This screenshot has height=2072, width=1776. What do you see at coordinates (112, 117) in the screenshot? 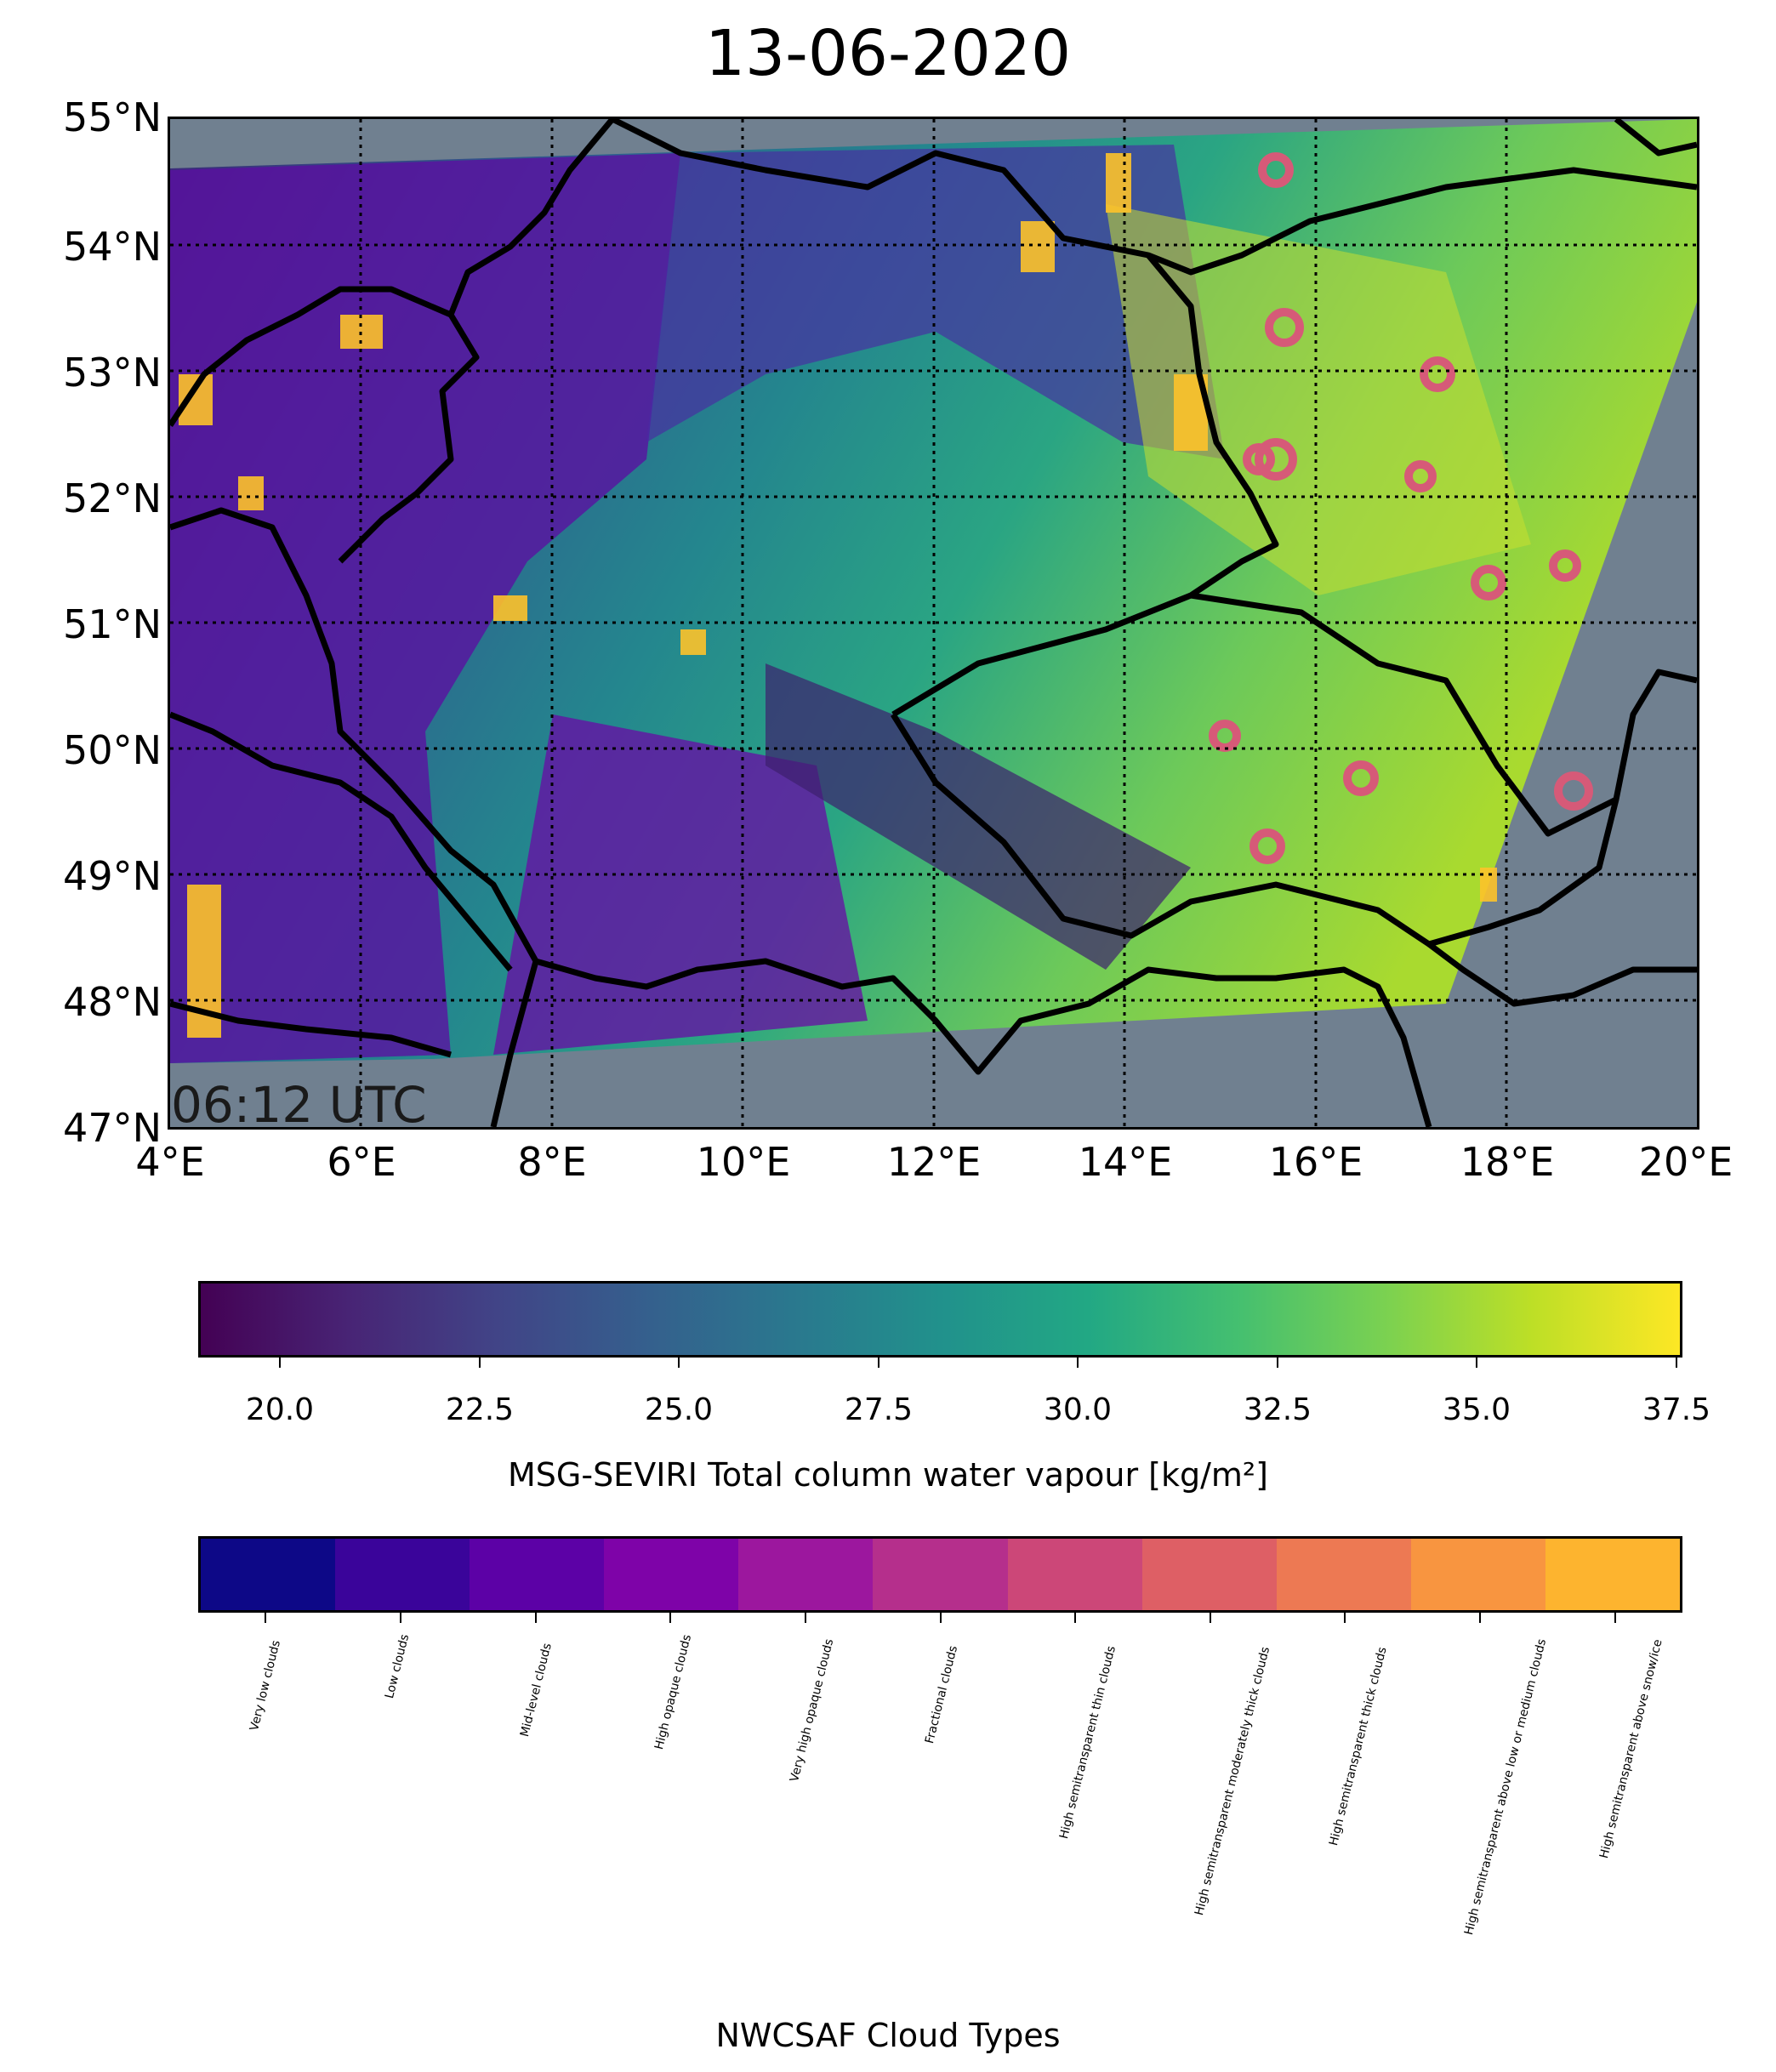
I see `lat-tick-55: 55°N` at bounding box center [112, 117].